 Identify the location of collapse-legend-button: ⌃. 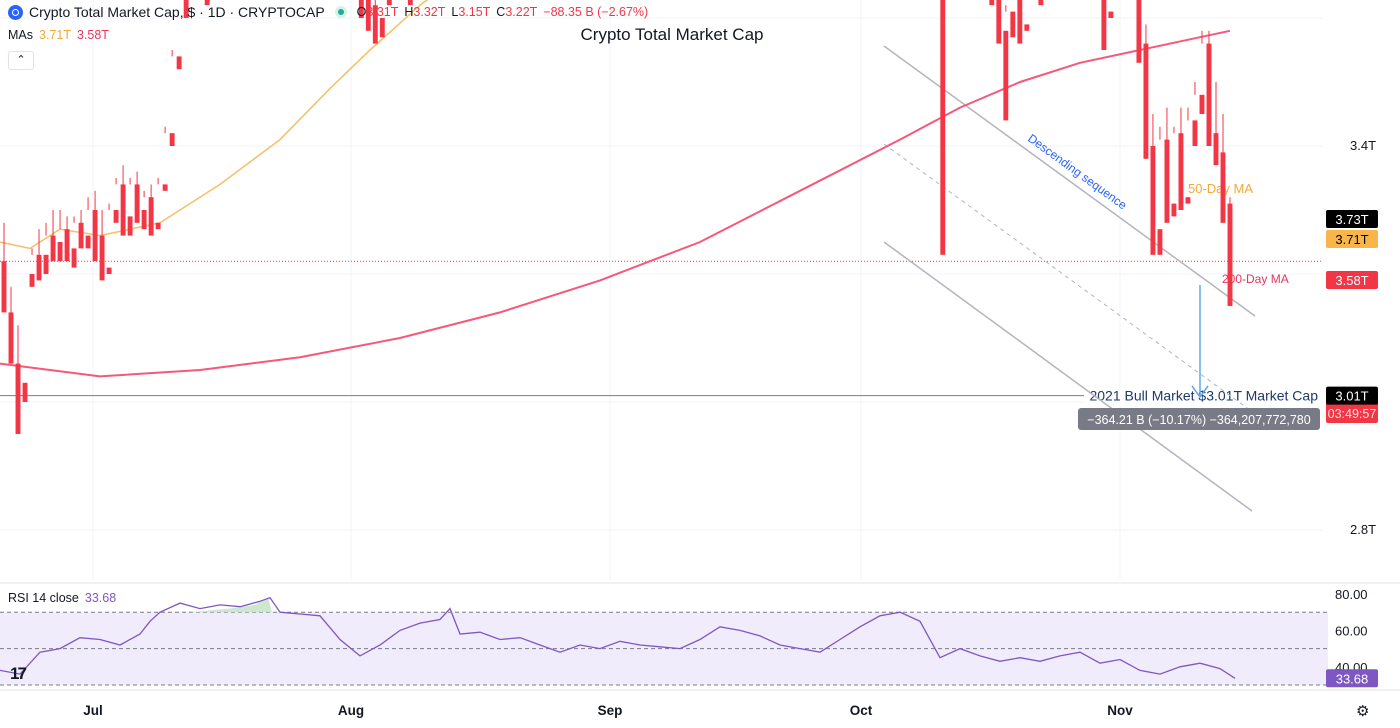
(21, 60).